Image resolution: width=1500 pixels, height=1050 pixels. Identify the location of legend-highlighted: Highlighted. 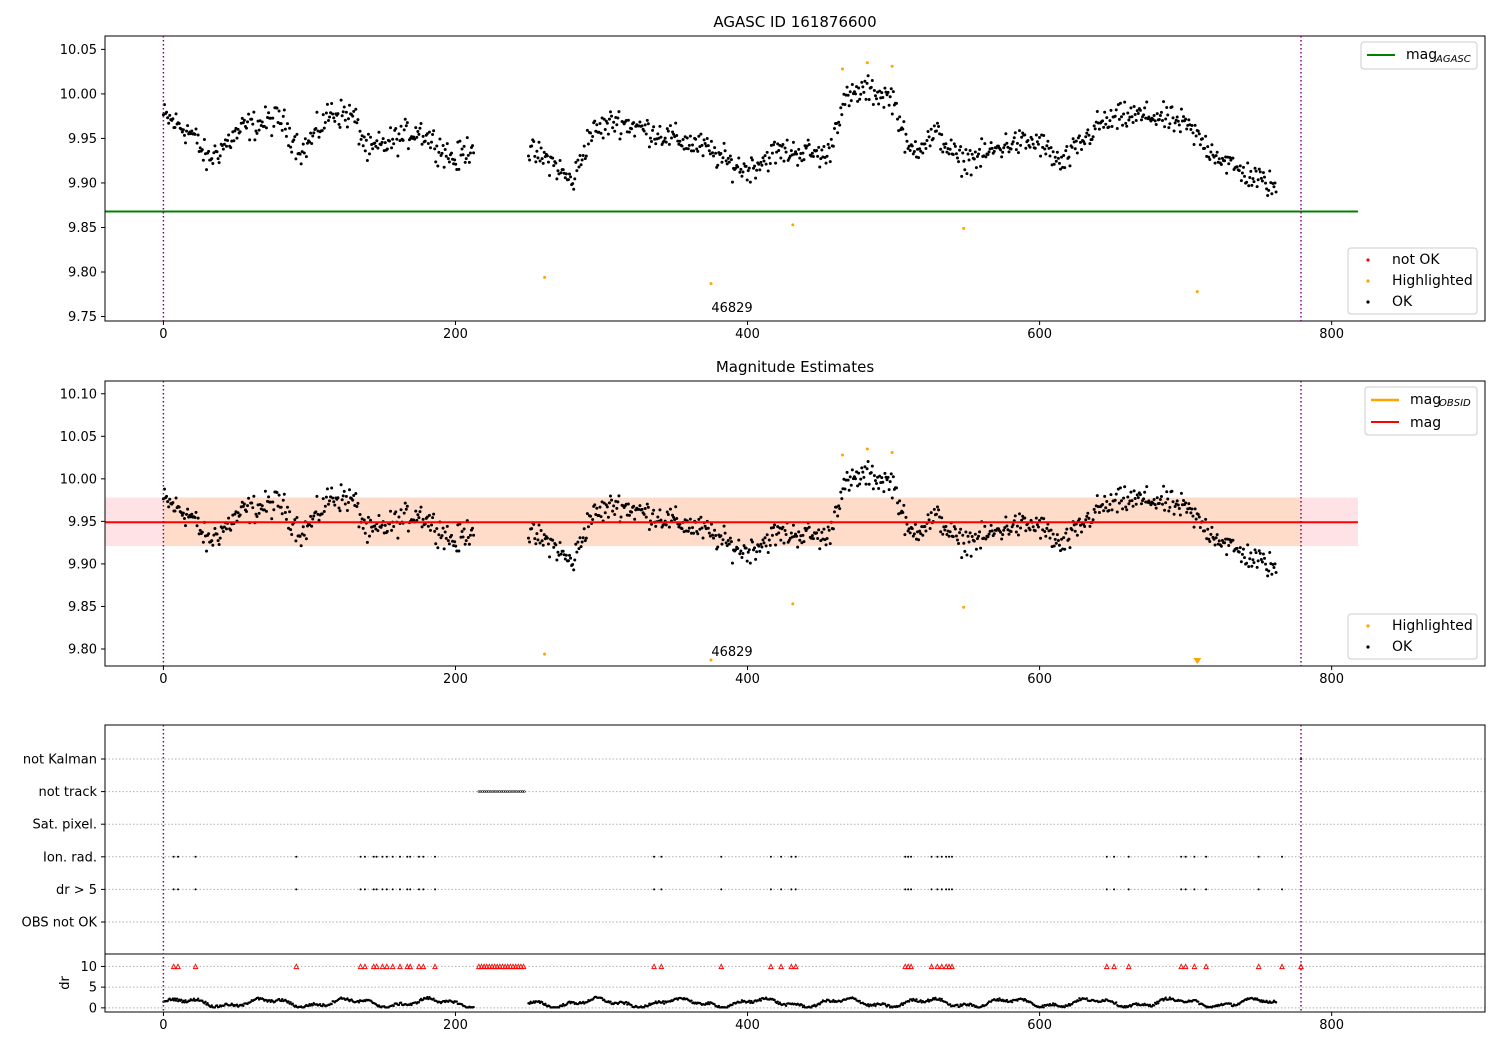
(1432, 281).